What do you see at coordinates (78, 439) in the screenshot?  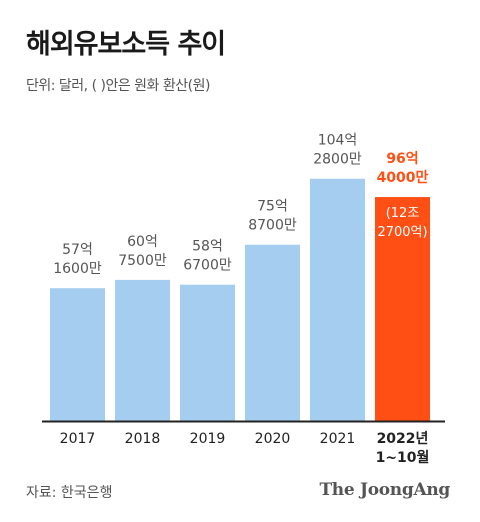 I see `category-label: 2017` at bounding box center [78, 439].